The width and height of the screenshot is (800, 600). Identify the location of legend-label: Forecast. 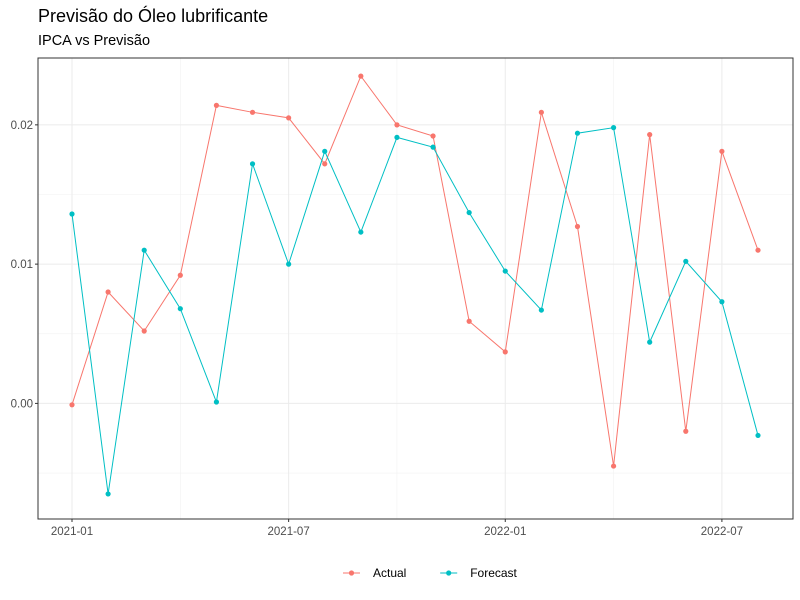
(493, 573).